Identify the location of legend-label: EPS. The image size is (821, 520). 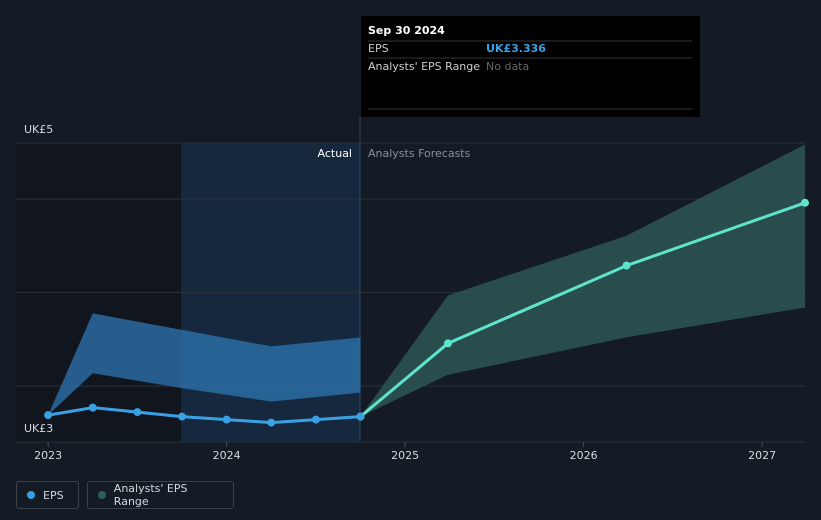
(53, 495).